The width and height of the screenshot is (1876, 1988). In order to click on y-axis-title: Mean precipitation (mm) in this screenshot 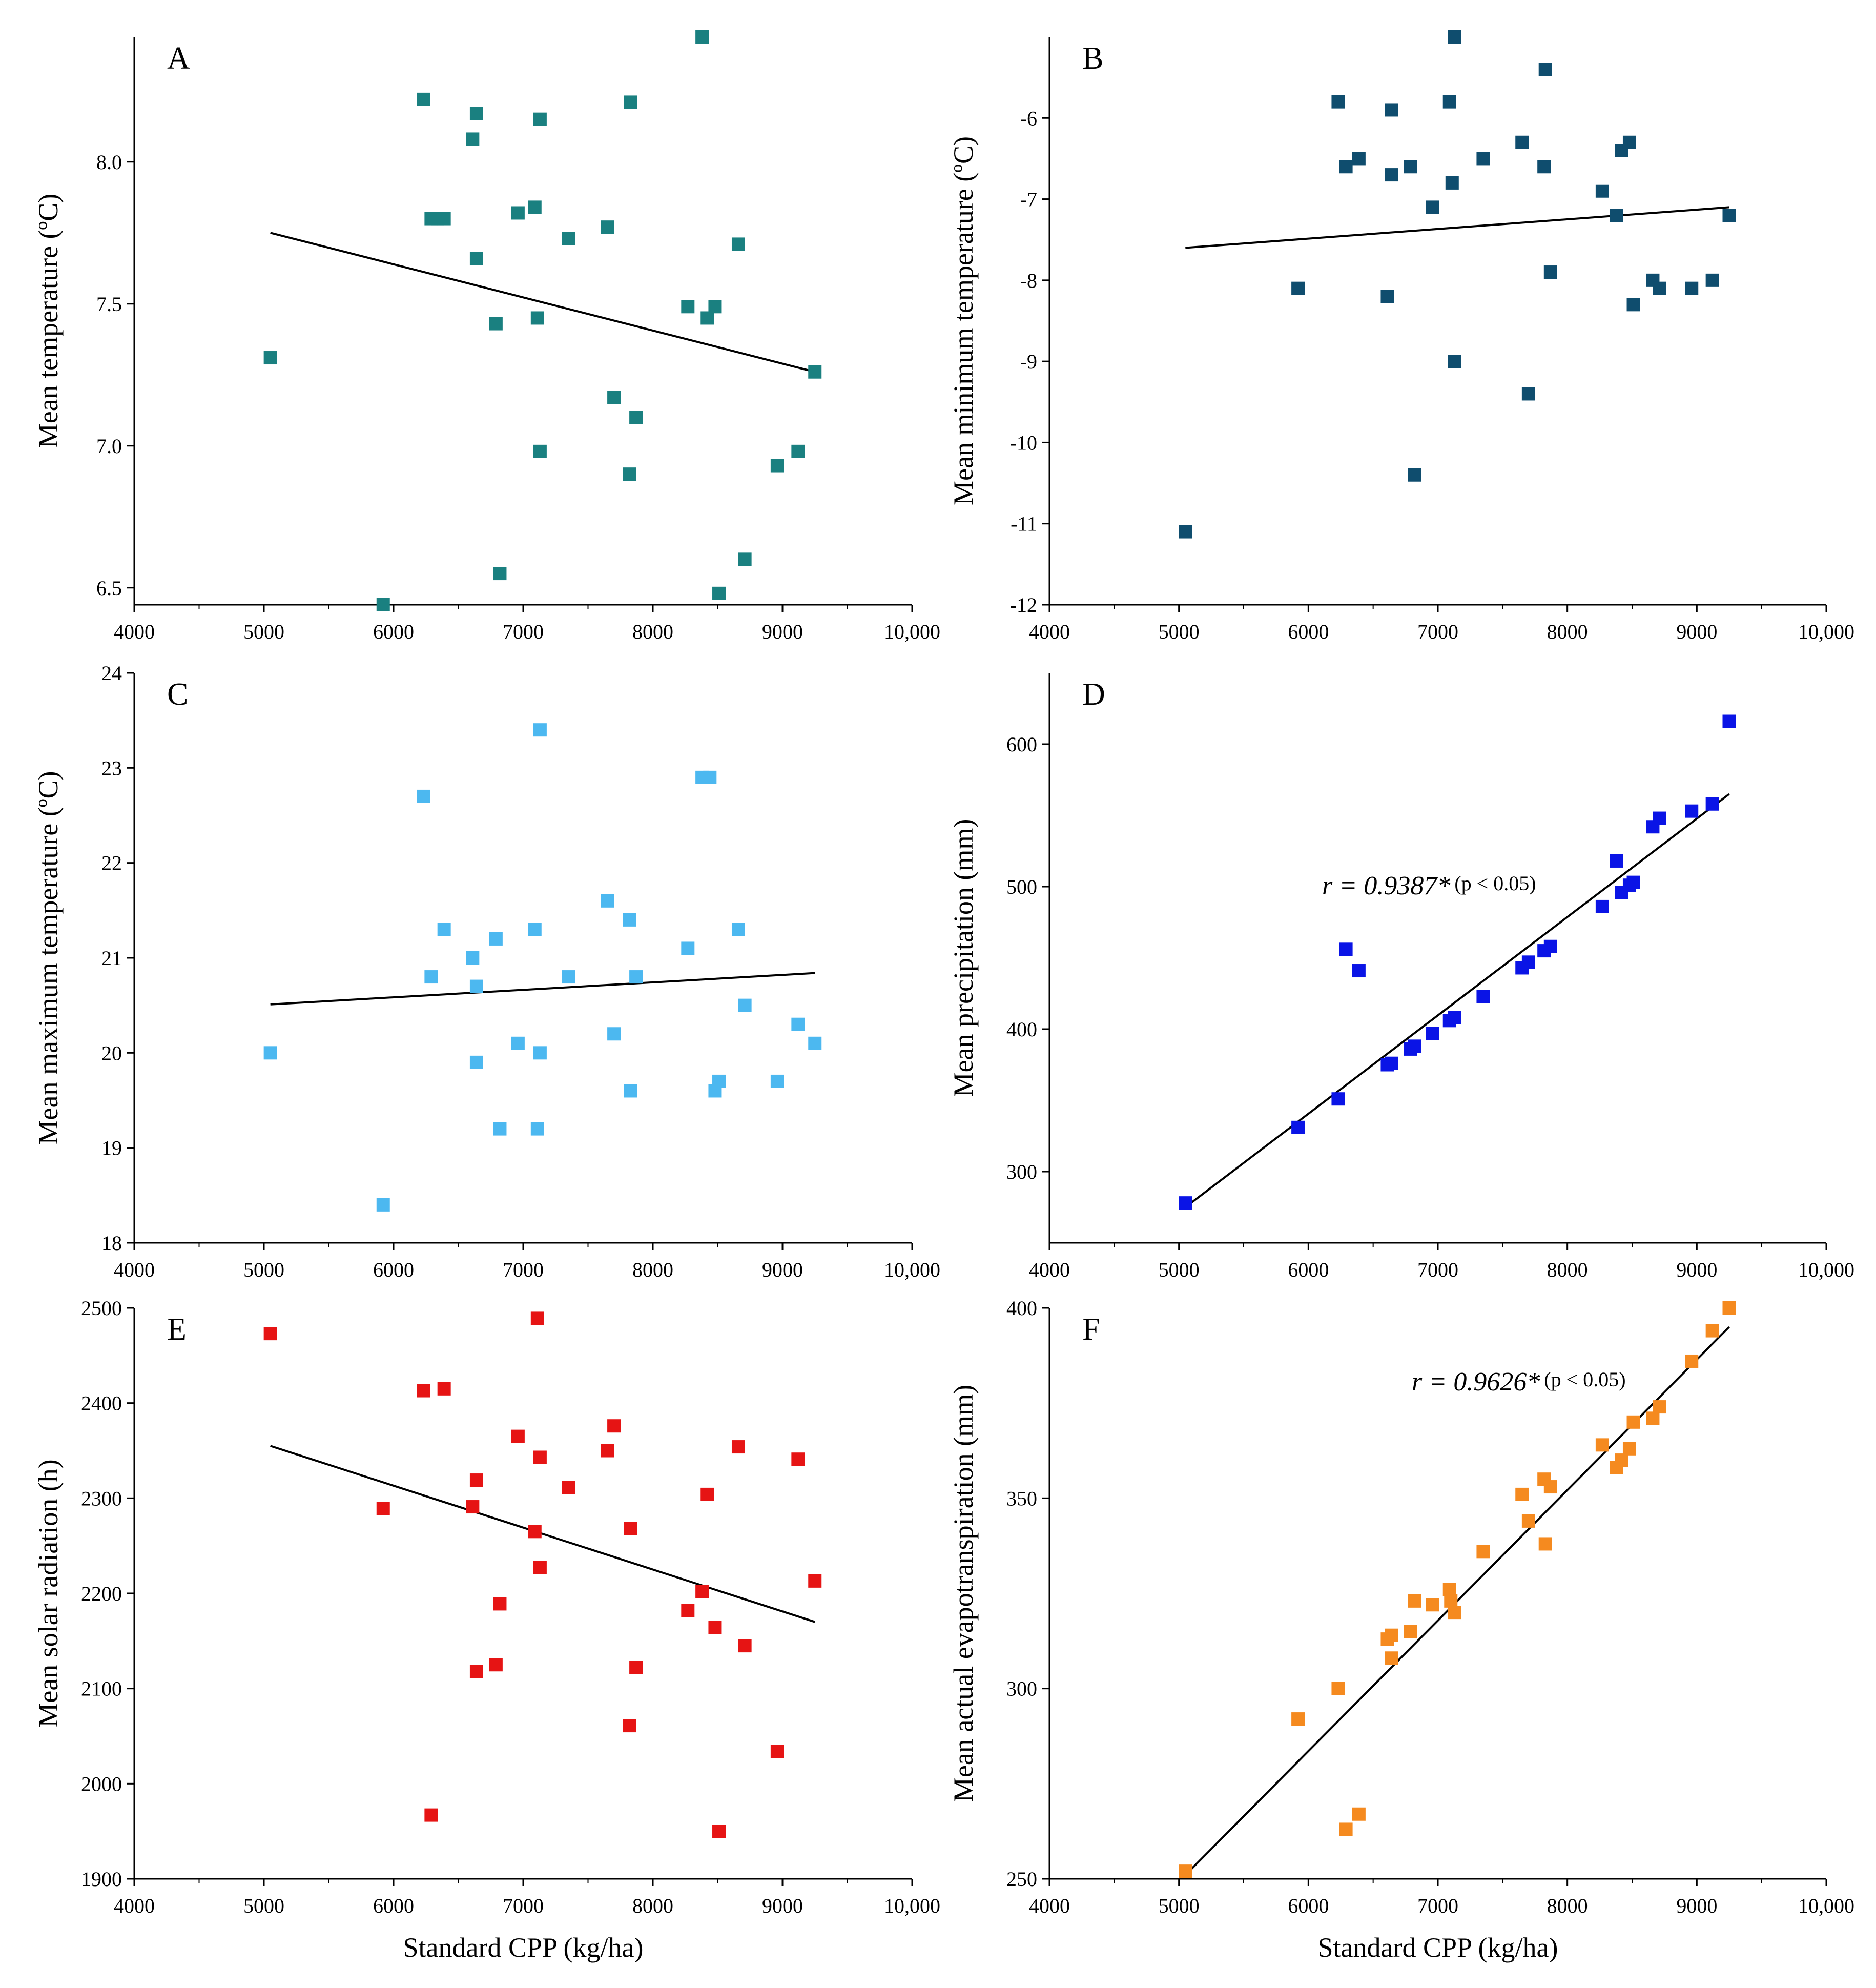, I will do `click(963, 958)`.